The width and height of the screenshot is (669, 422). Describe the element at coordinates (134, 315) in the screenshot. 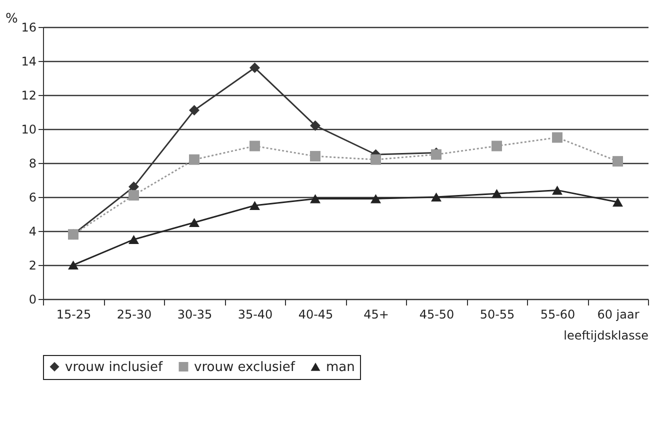

I see `x-tick-label: 25-30` at that location.